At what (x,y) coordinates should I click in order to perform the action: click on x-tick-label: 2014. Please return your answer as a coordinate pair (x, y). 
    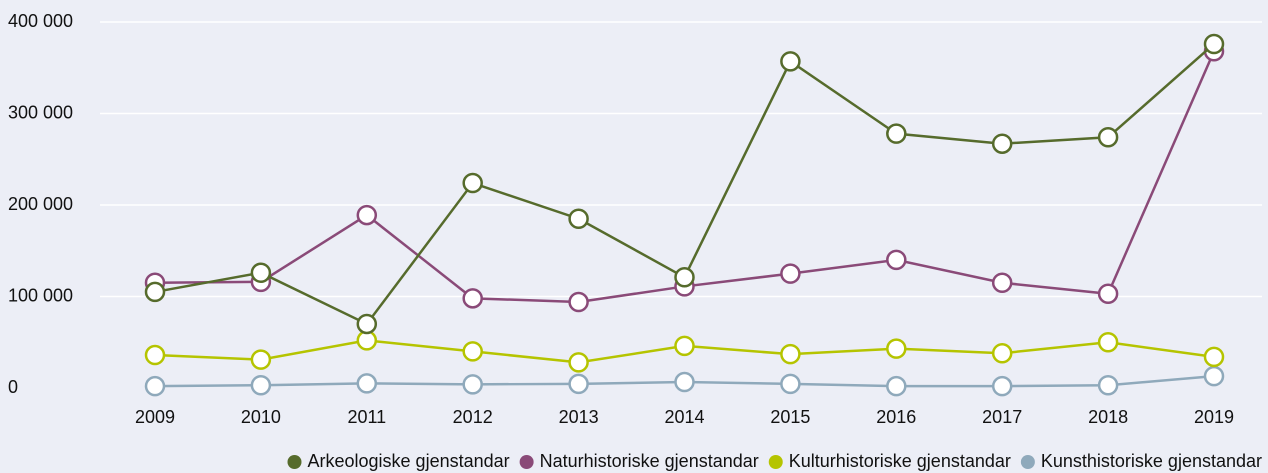
    Looking at the image, I should click on (684, 417).